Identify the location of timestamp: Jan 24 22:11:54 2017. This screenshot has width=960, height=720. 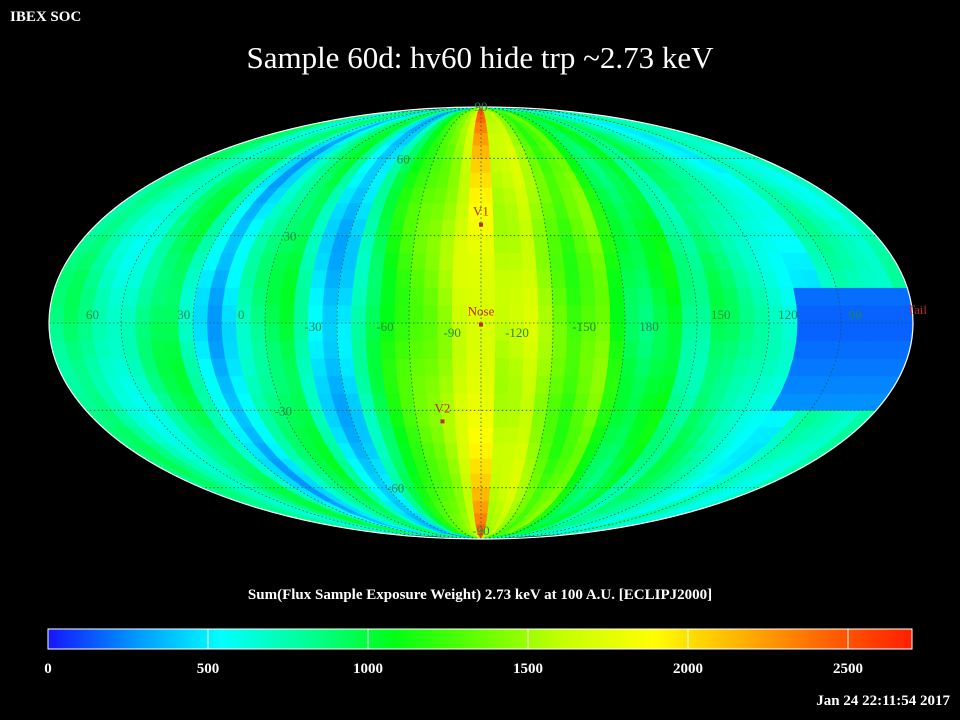
(883, 701).